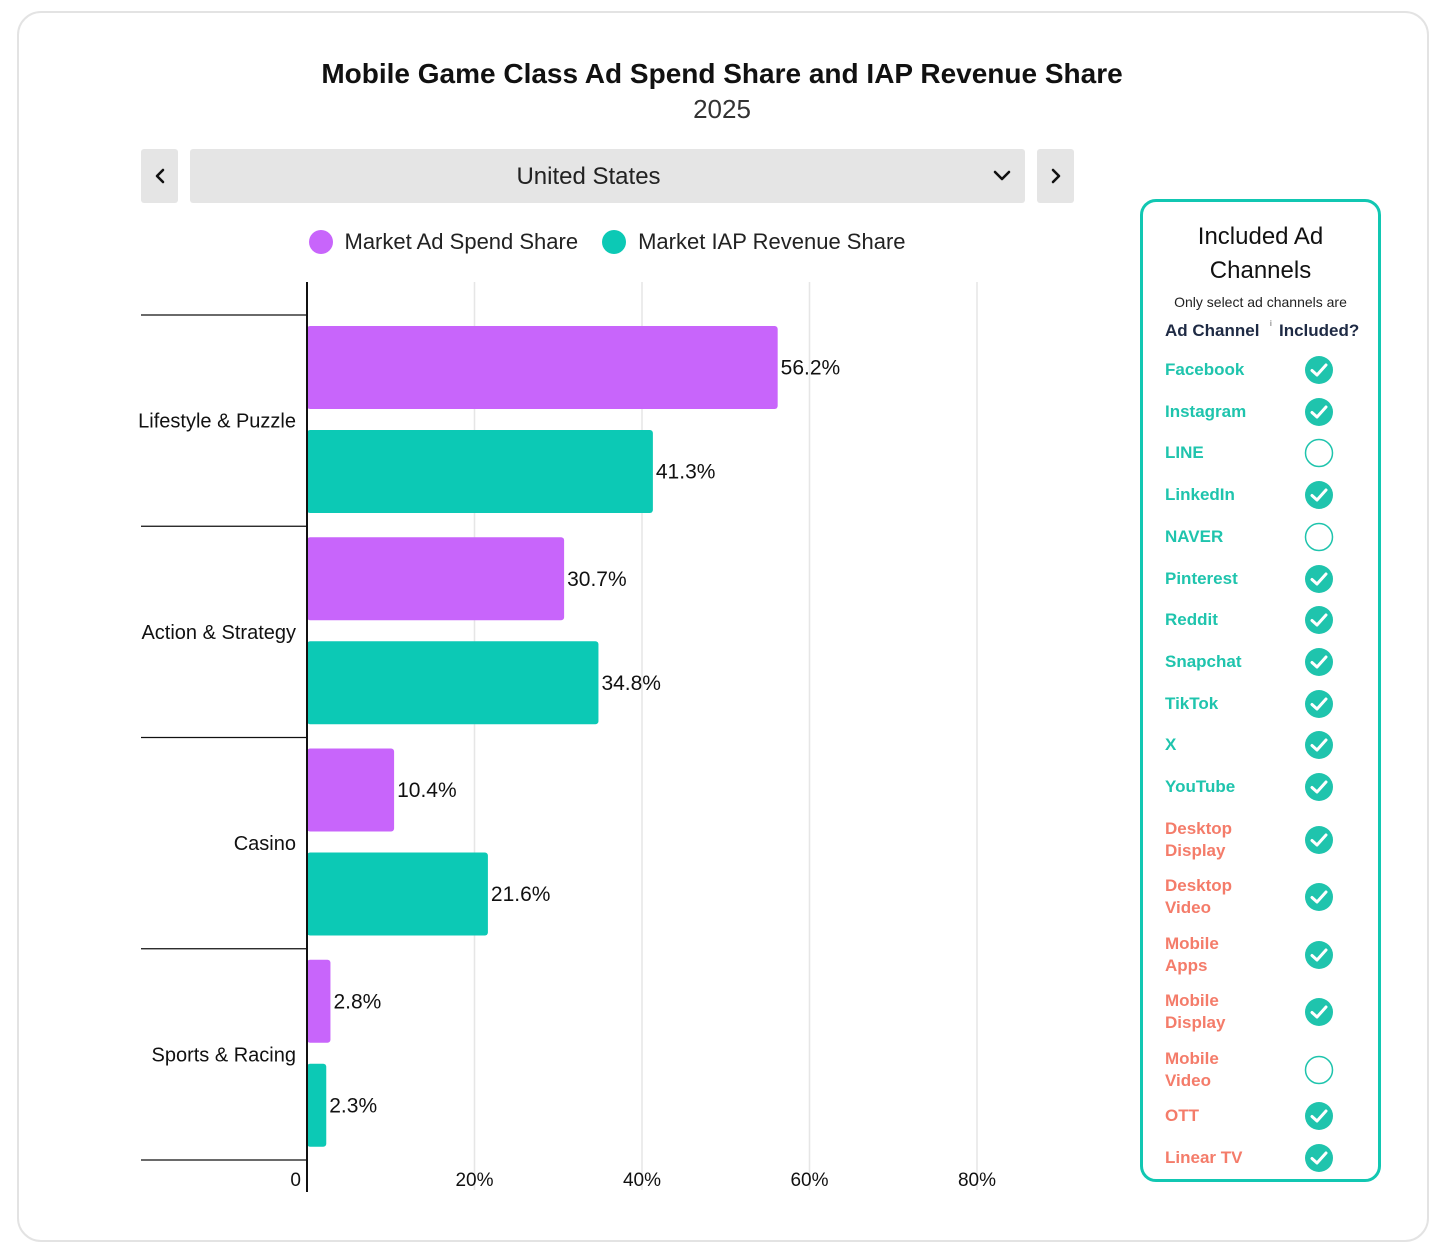 This screenshot has width=1444, height=1258. Describe the element at coordinates (1260, 302) in the screenshot. I see `panel-note: Only select ad channels are` at that location.